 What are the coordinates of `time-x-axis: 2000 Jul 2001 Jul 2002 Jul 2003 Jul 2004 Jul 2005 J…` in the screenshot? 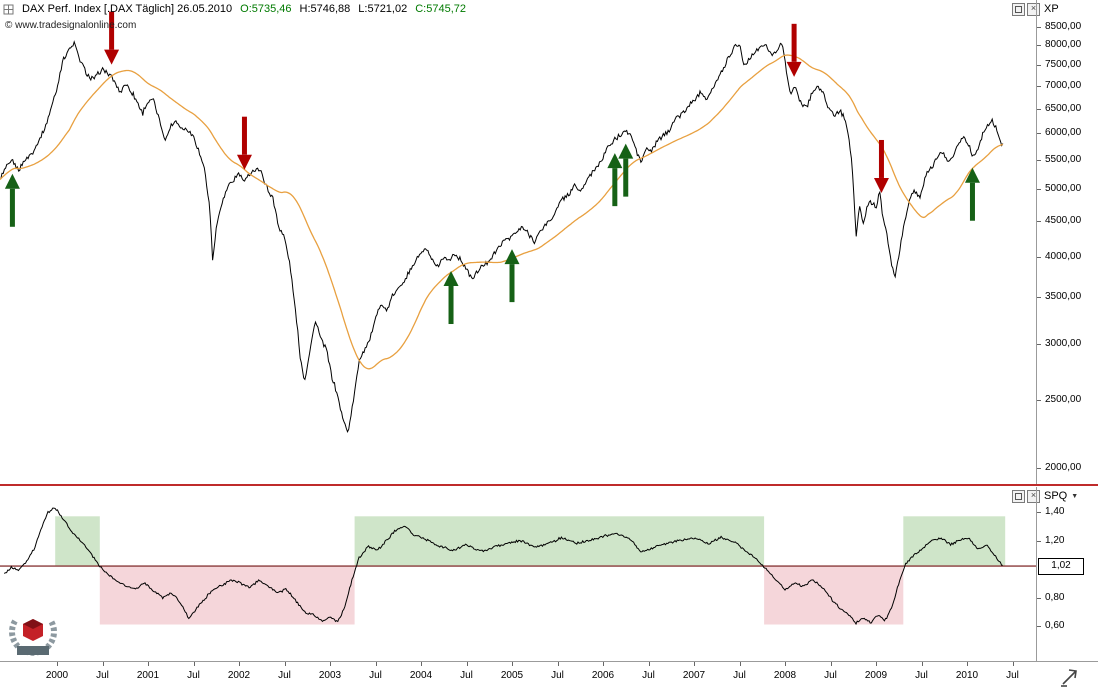 It's located at (549, 675).